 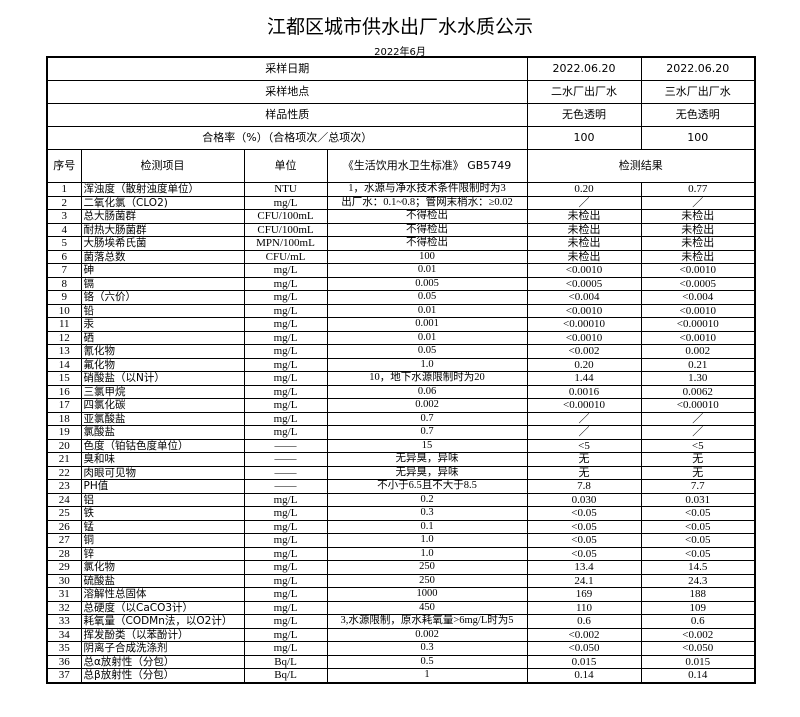 I want to click on cell-result-plant-3: 24.3, so click(x=698, y=580).